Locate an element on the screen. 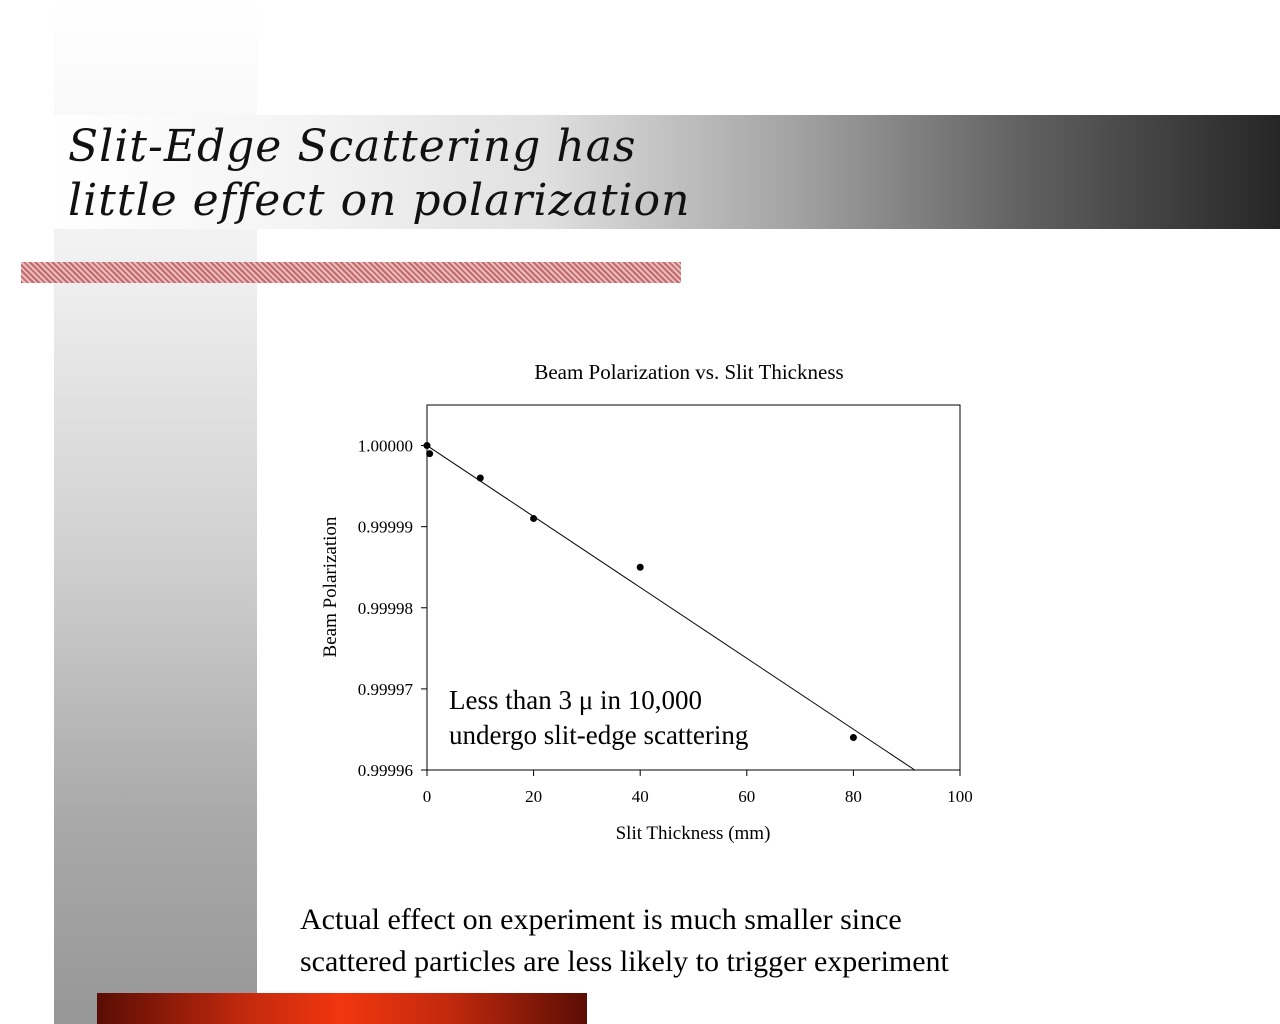 Image resolution: width=1280 pixels, height=1024 pixels. annotation-line-1: Less than 3 μ in 10,000 is located at coordinates (575, 700).